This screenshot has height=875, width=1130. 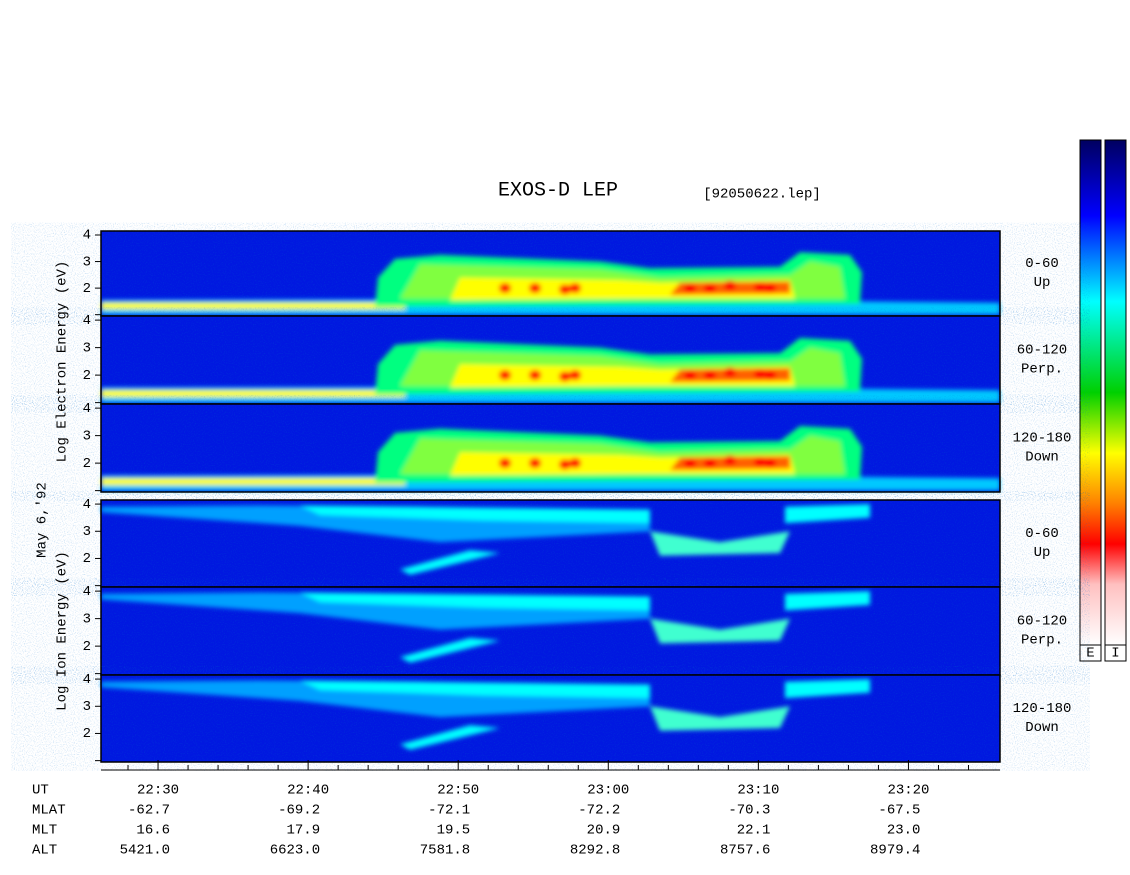 I want to click on row-label: MLAT, so click(x=49, y=811).